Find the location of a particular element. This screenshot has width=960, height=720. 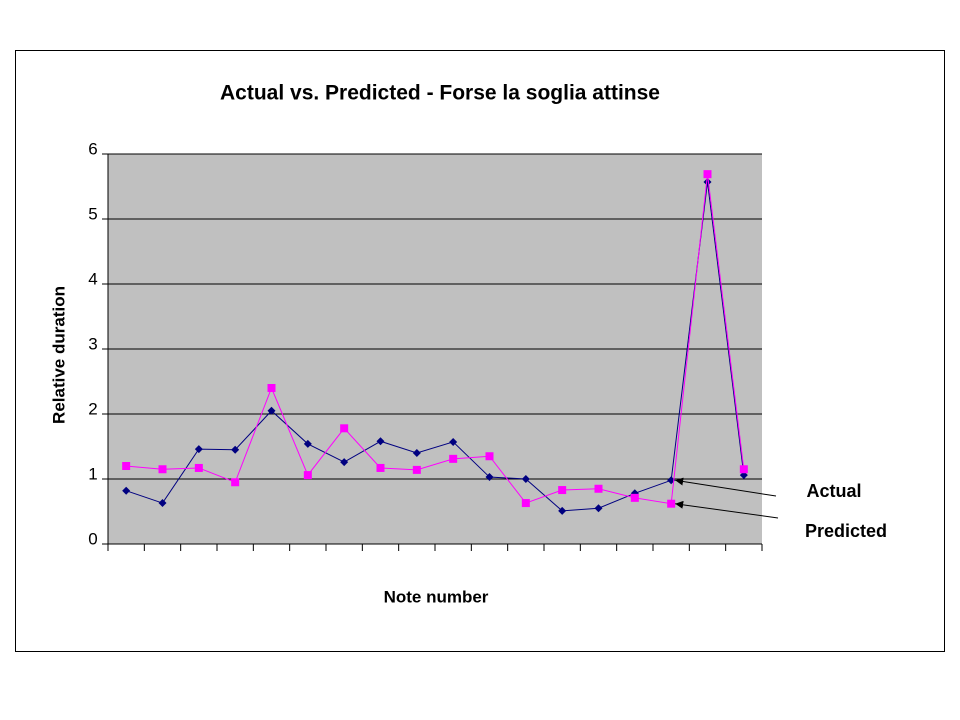

y-tick-label: 0 is located at coordinates (92, 538).